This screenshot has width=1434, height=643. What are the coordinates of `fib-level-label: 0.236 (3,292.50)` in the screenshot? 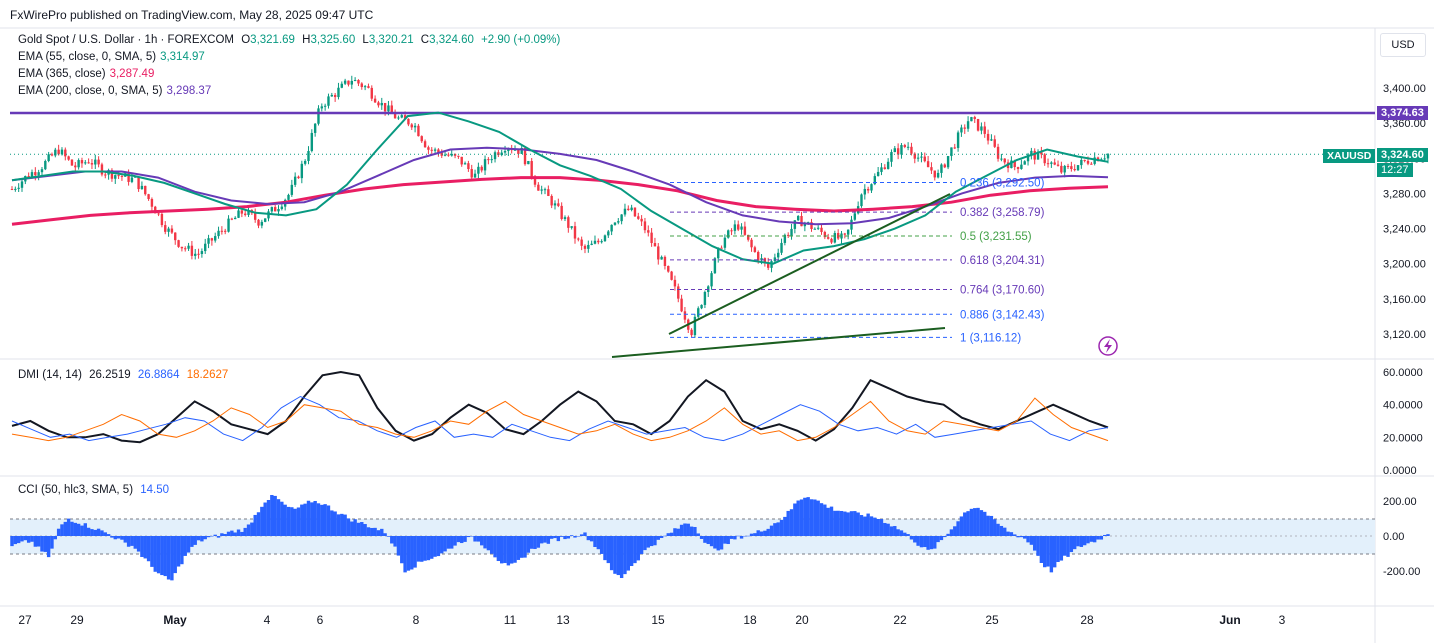 It's located at (1002, 183).